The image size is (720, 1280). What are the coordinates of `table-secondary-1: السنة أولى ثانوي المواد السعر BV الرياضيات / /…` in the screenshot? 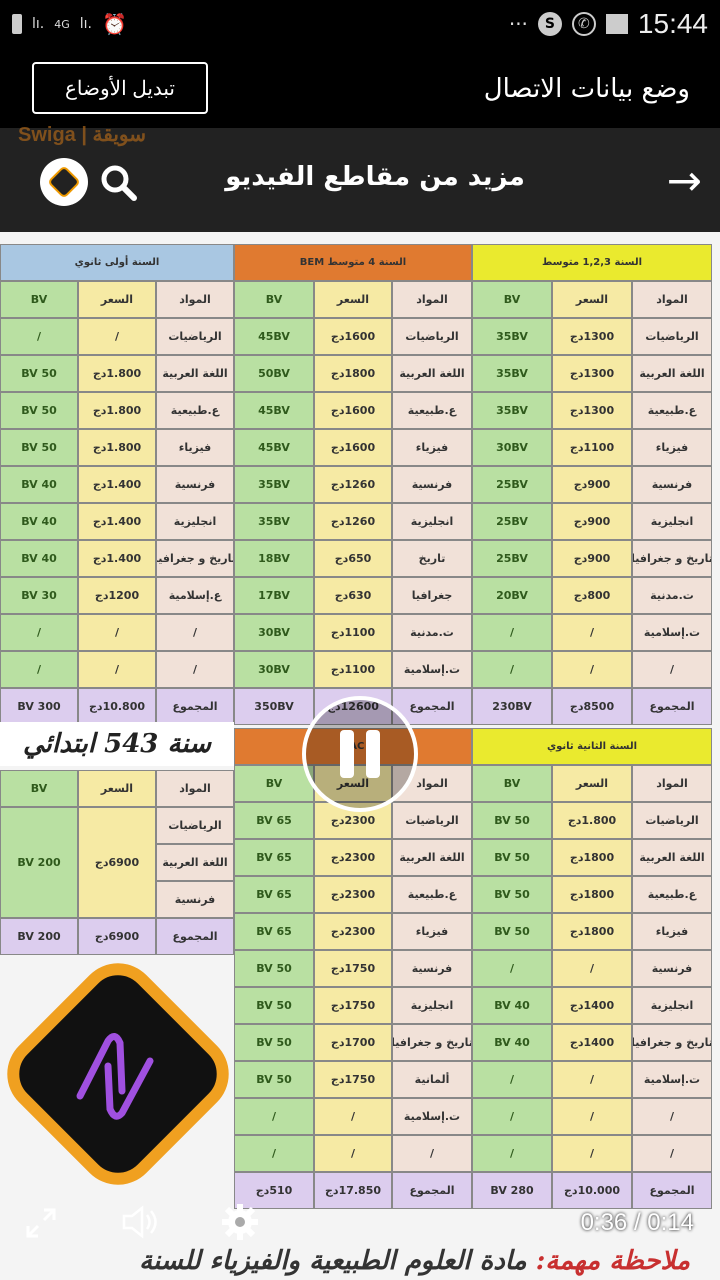 It's located at (117, 484).